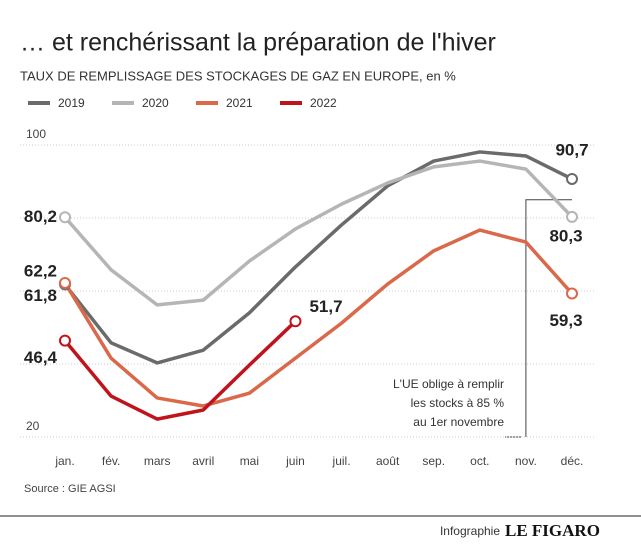 This screenshot has height=551, width=641. What do you see at coordinates (479, 461) in the screenshot?
I see `x-tick-label: oct.` at bounding box center [479, 461].